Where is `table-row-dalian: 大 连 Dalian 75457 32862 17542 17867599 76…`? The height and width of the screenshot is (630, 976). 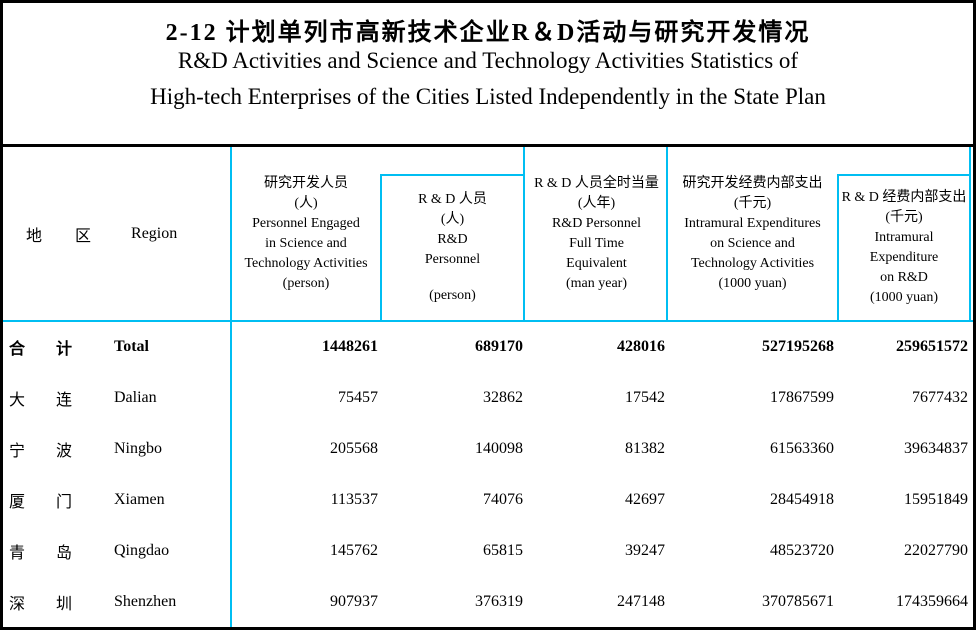
table-row-dalian: 大 连 Dalian 75457 32862 17542 17867599 76… is located at coordinates (488, 398).